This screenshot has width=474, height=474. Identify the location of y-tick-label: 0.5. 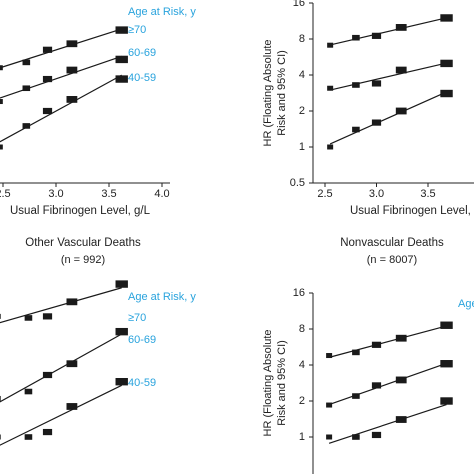
(297, 183).